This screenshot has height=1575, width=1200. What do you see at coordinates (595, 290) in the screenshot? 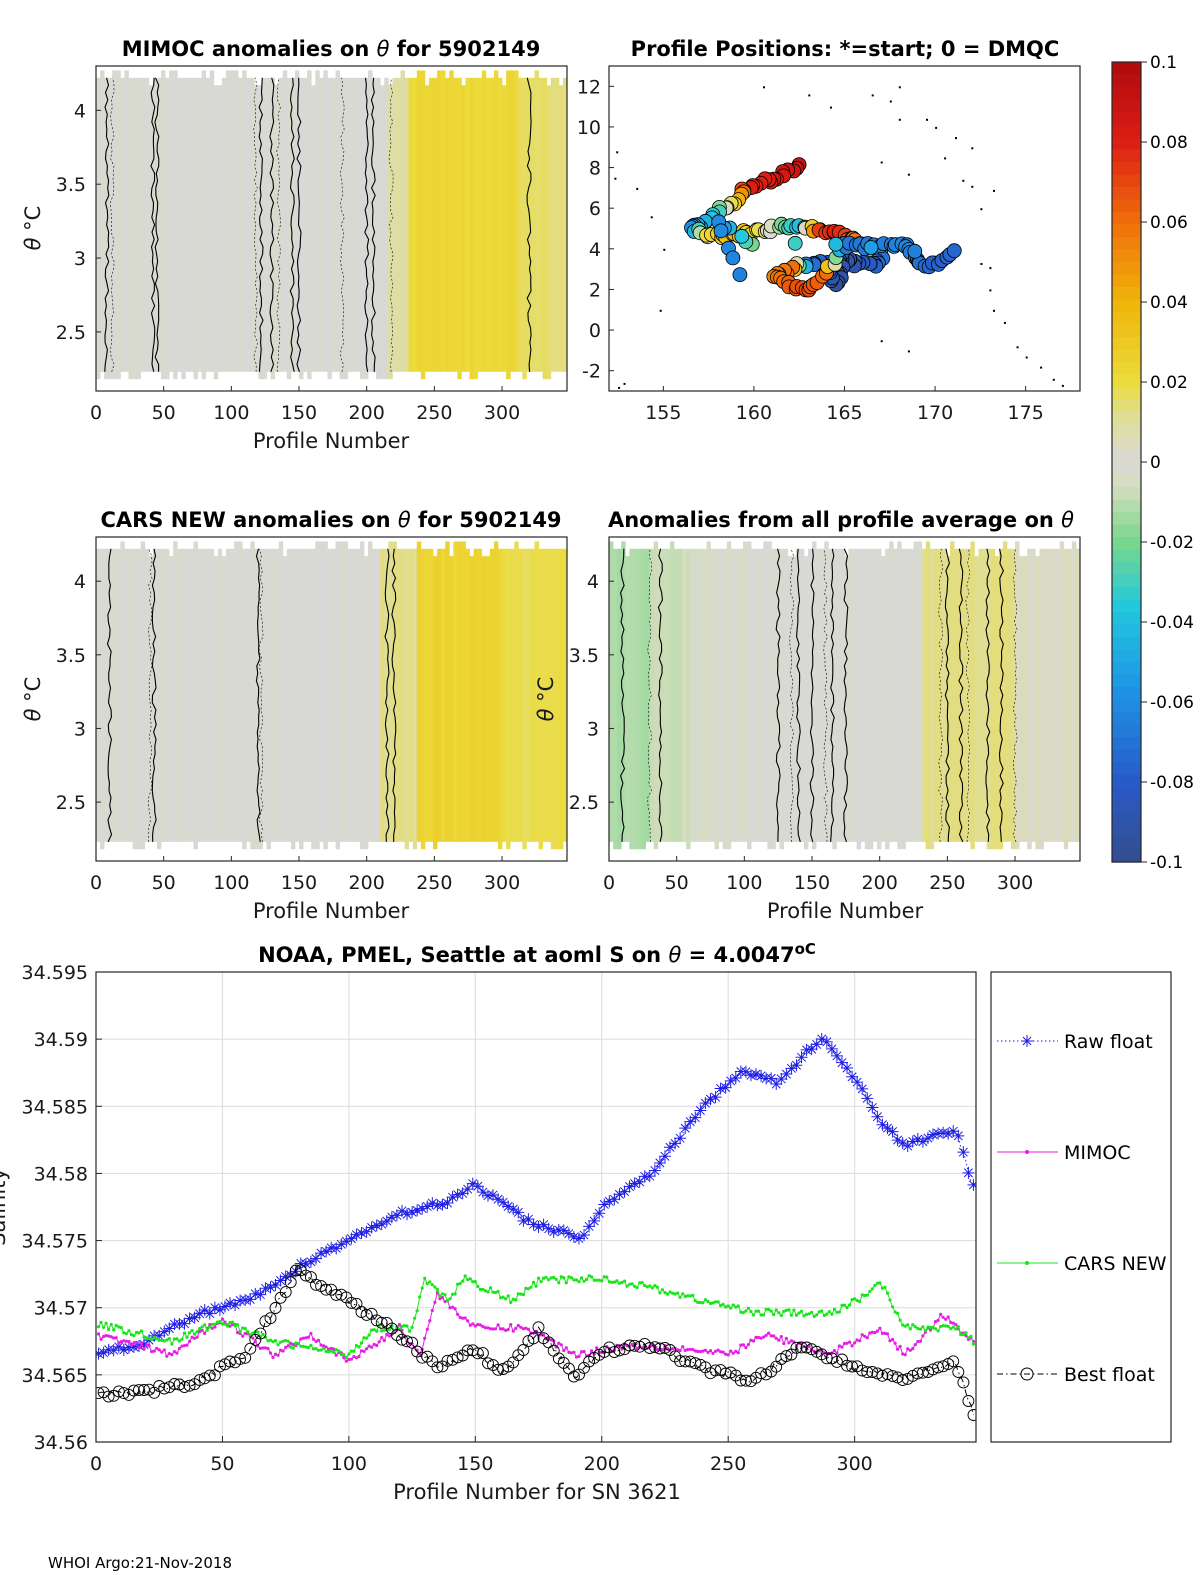
I see `y-tick-label: 2` at bounding box center [595, 290].